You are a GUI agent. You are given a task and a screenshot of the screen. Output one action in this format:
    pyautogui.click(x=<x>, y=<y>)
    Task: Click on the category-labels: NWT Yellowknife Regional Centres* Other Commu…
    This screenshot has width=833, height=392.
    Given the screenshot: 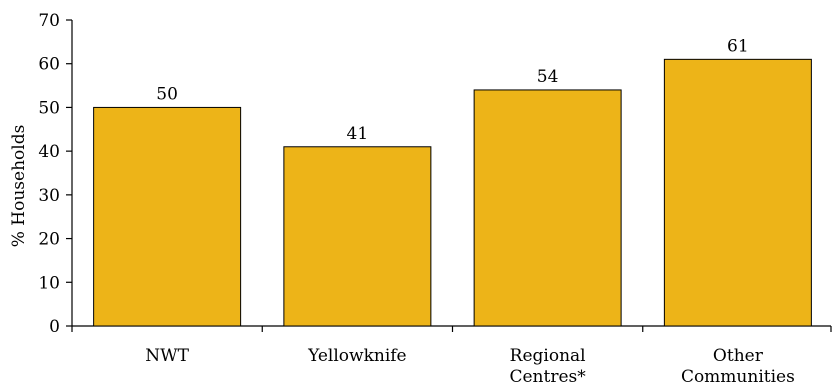 What is the action you would take?
    pyautogui.click(x=470, y=366)
    